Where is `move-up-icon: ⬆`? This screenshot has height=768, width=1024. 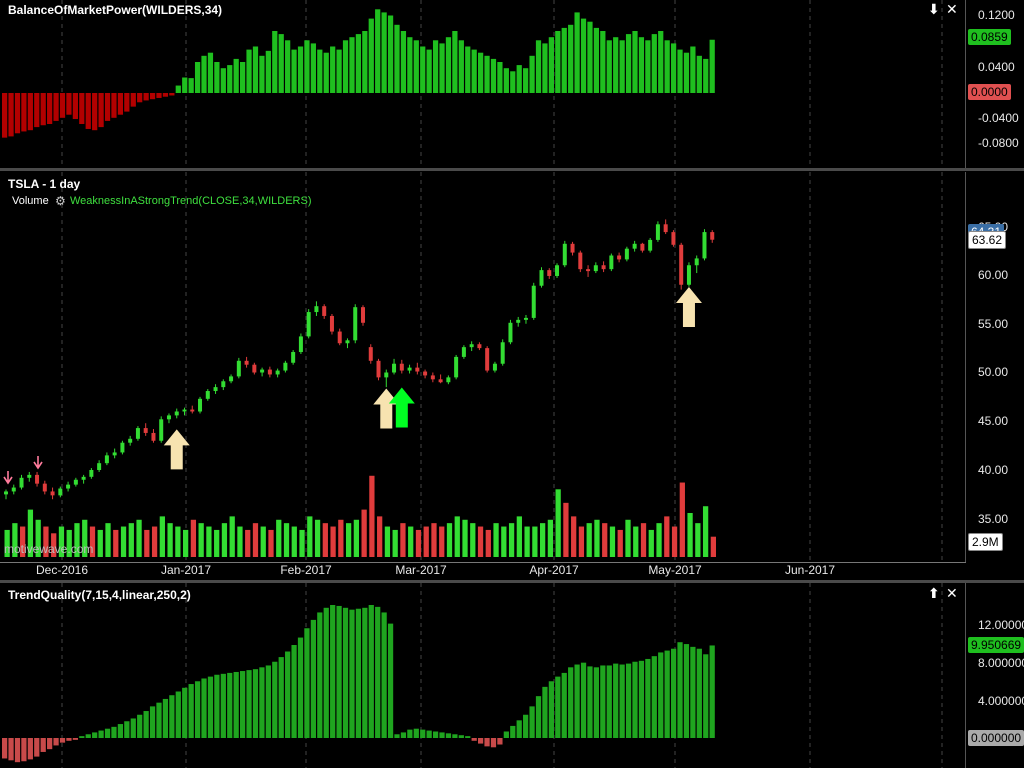 move-up-icon: ⬆ is located at coordinates (934, 593).